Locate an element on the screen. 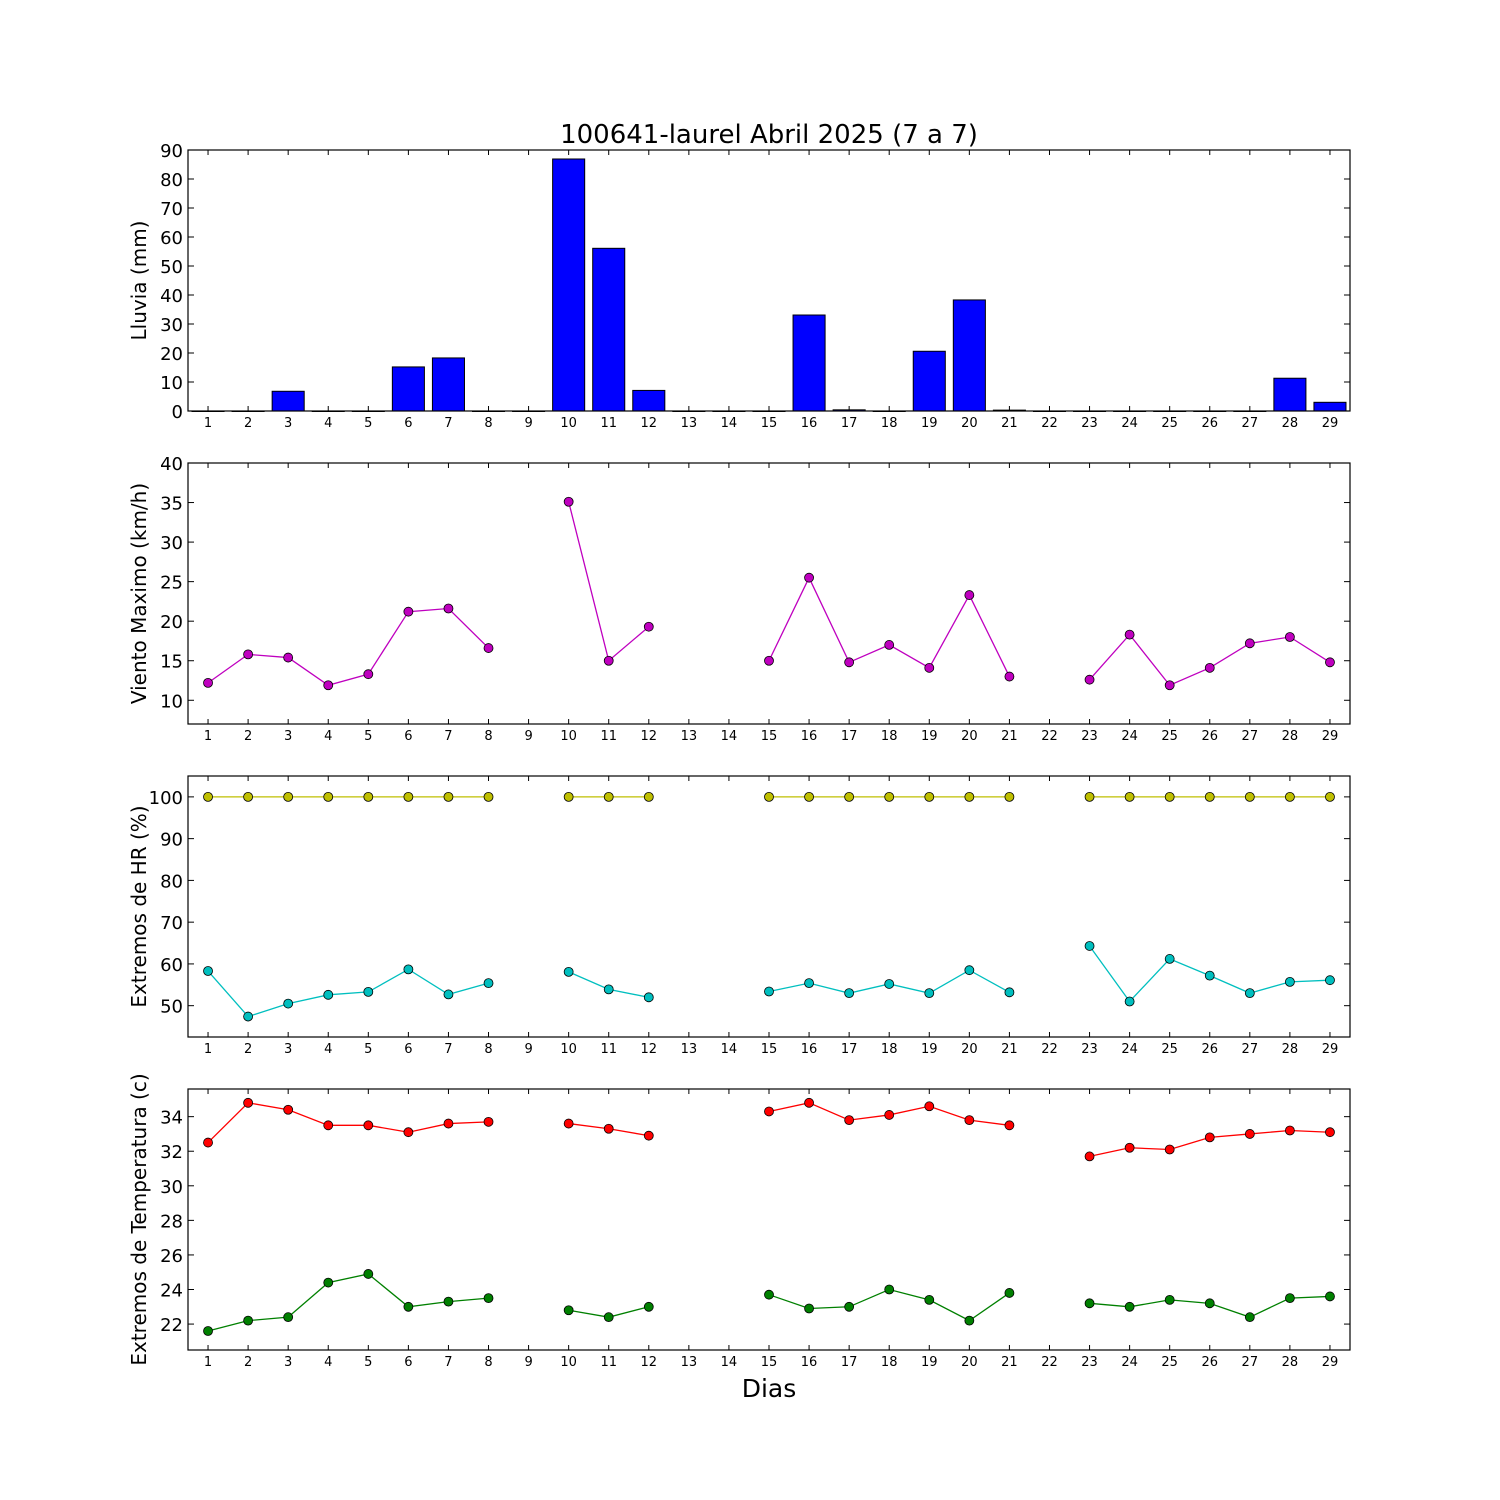 The height and width of the screenshot is (1500, 1500). humidity-x-tick-label: 10 is located at coordinates (568, 1049).